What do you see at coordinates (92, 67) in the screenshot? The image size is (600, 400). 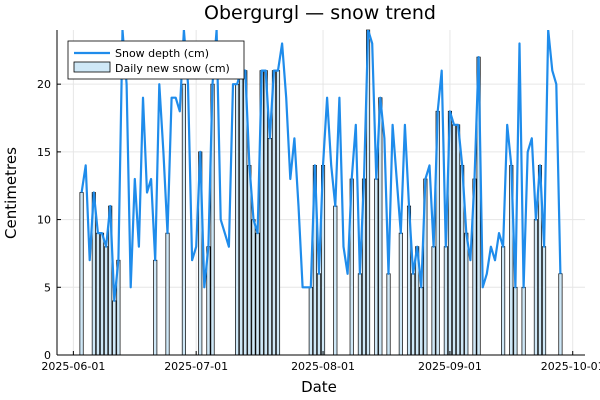 I see `legend-bar-swatch` at bounding box center [92, 67].